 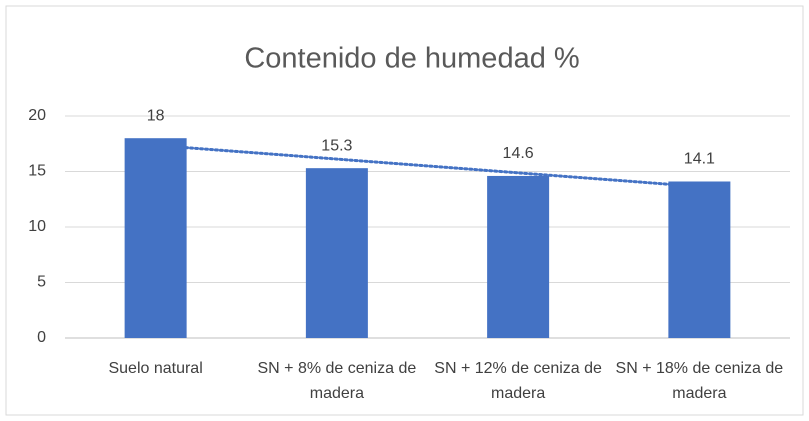 I want to click on chart-title: Contenido de humedad %, so click(x=411, y=59).